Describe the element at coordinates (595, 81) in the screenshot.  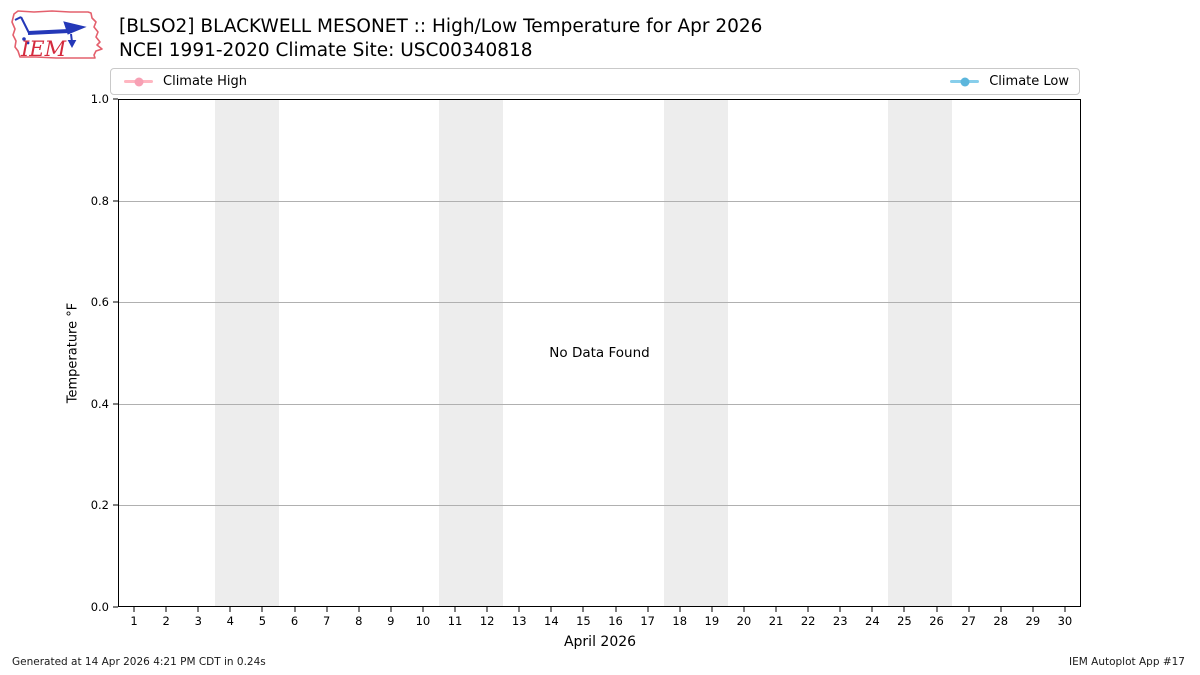
I see `legend: Climate High Climate Low` at that location.